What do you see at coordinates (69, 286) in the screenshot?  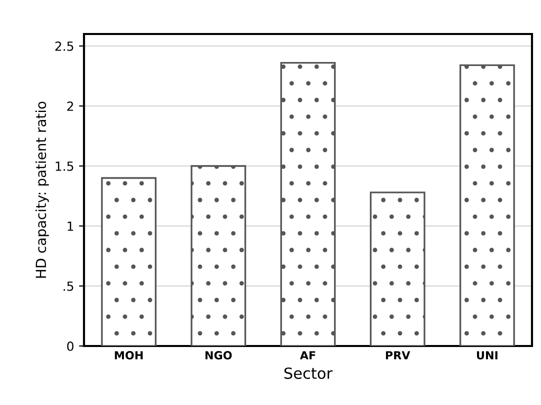 I see `y-tick-label: .5` at bounding box center [69, 286].